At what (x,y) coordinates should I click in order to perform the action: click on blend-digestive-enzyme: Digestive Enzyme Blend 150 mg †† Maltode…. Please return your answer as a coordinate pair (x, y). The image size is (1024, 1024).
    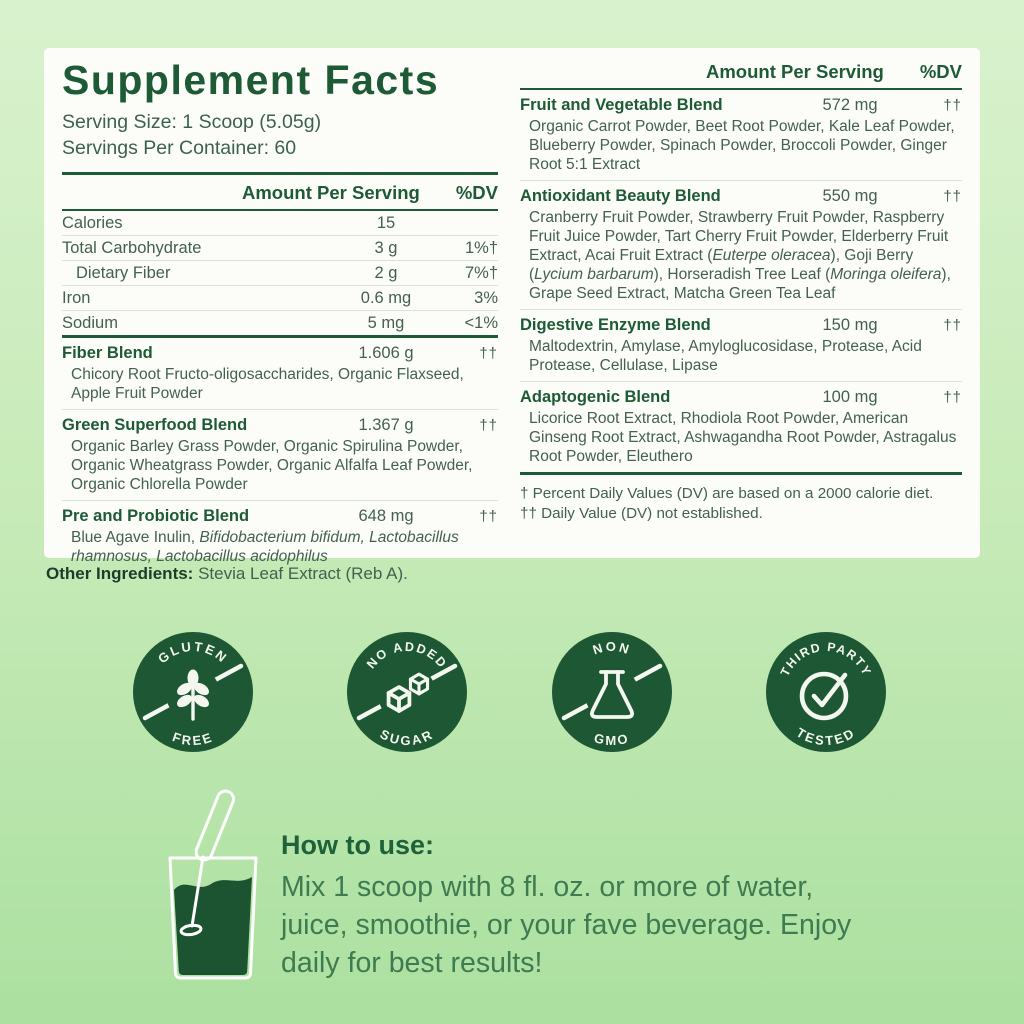
    Looking at the image, I should click on (741, 346).